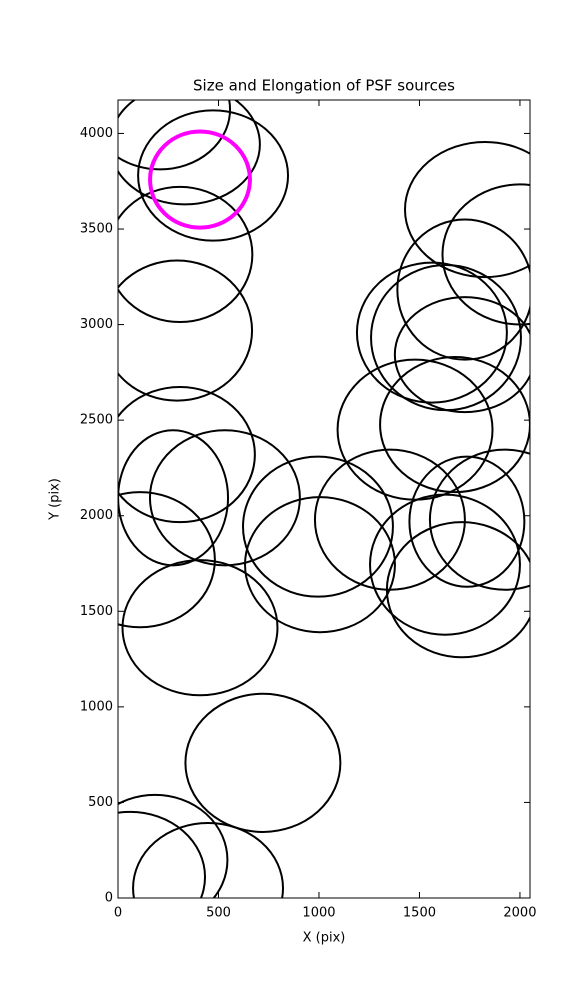 The width and height of the screenshot is (588, 1000). What do you see at coordinates (100, 802) in the screenshot?
I see `y-tick-label: 500` at bounding box center [100, 802].